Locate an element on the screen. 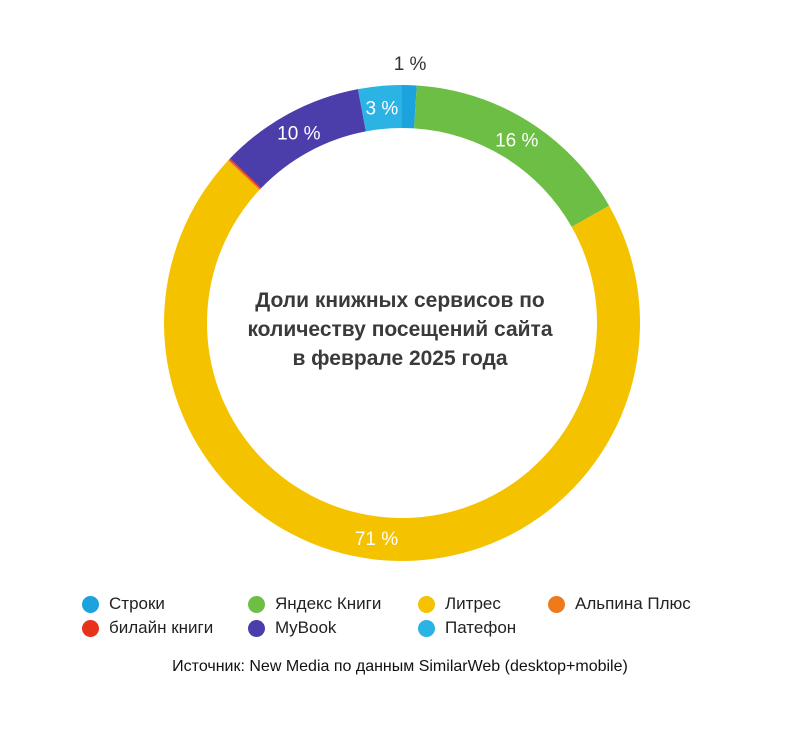  legend-item-beeline-knigi: билайн книги is located at coordinates (147, 628).